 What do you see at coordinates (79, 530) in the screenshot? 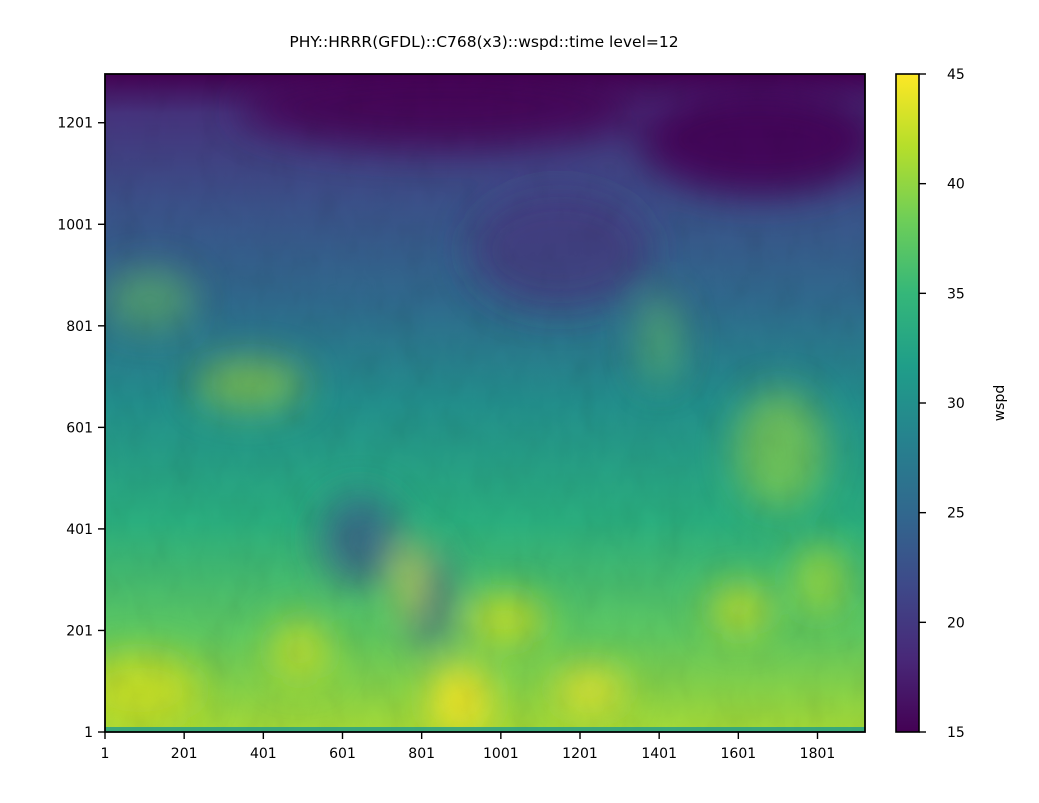
I see `y-tick-label: 401` at bounding box center [79, 530].